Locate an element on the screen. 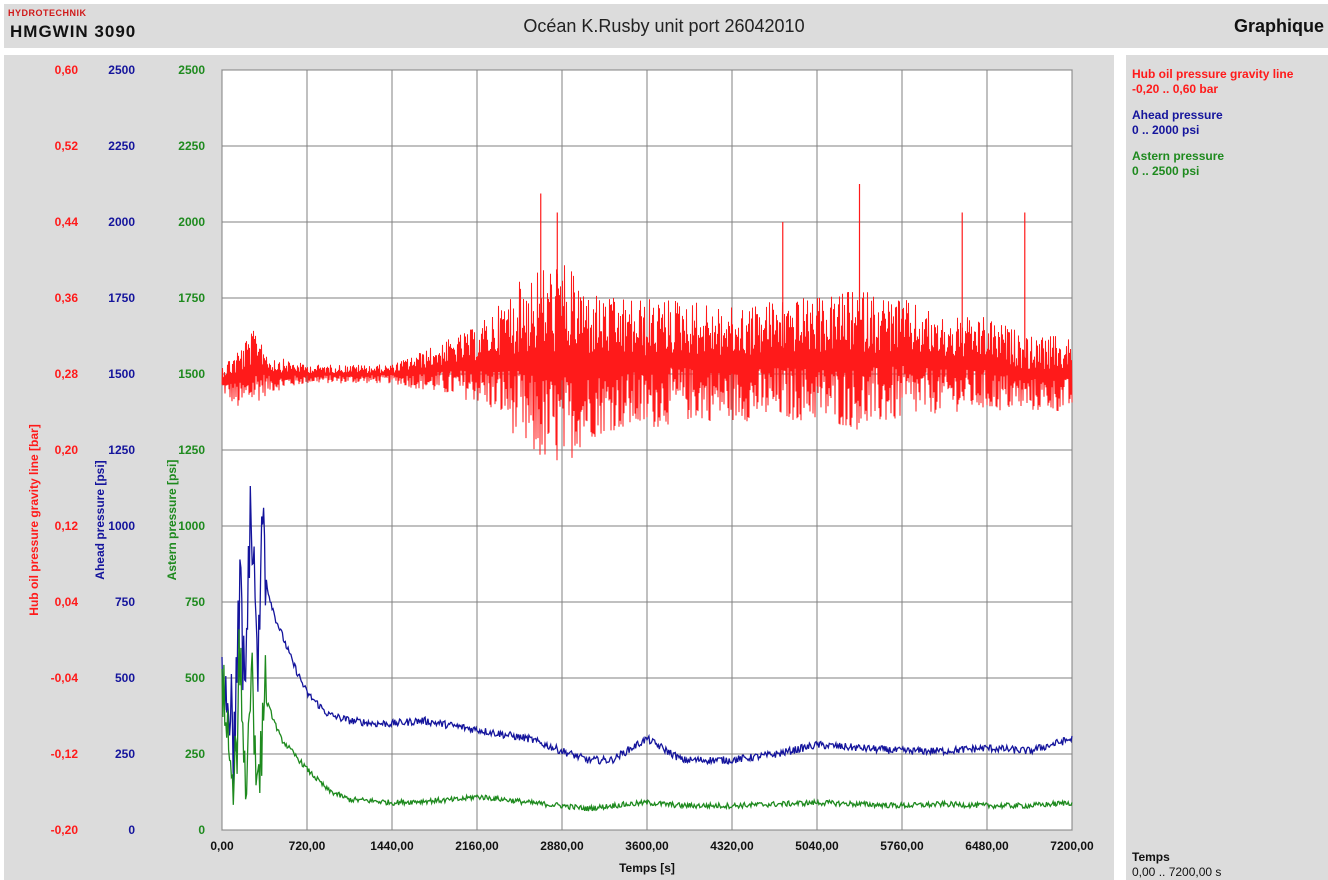  x-tick-label: 3600,00 is located at coordinates (647, 846).